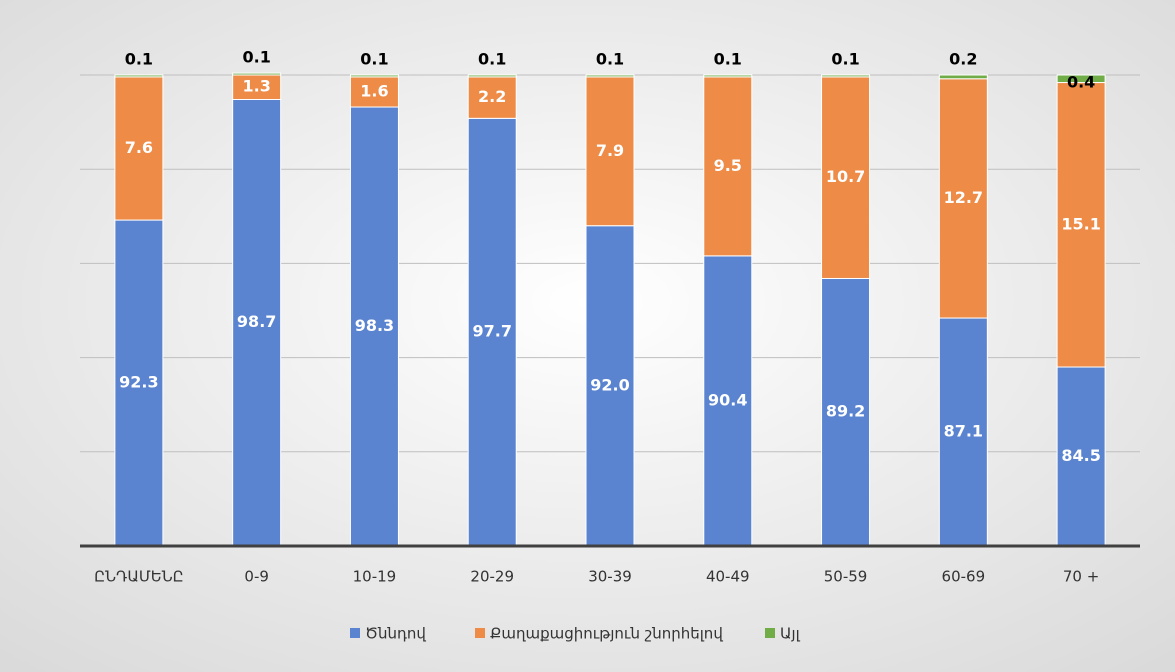 The width and height of the screenshot is (1175, 672). Describe the element at coordinates (606, 634) in the screenshot. I see `legend-label: Քաղաքացիություն շնորհելով` at that location.